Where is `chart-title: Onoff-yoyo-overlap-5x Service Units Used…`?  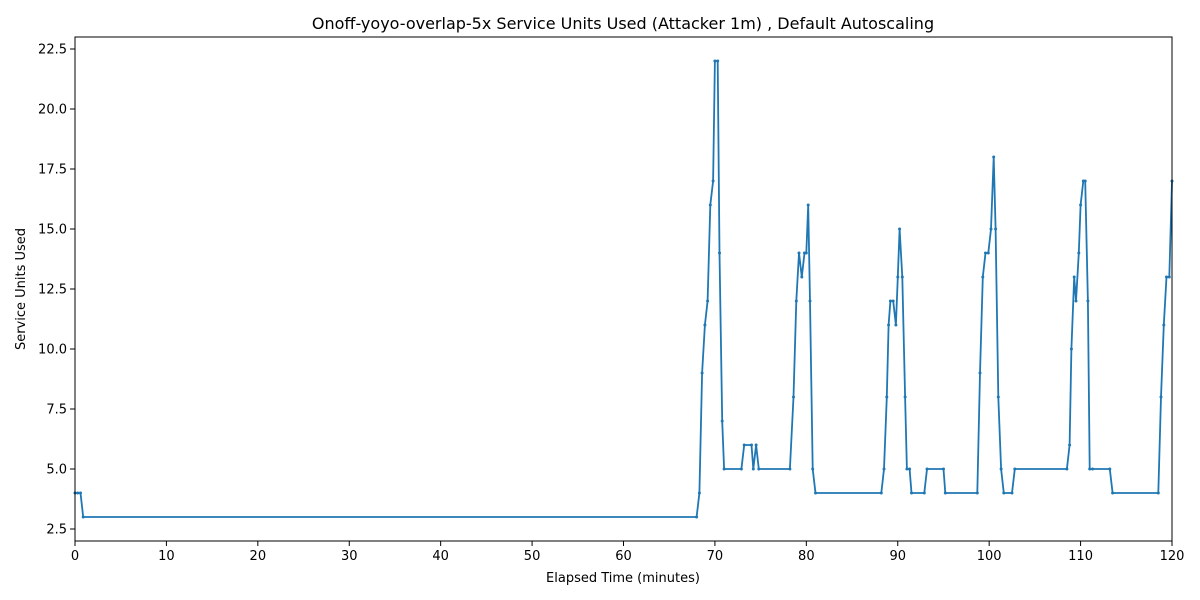 chart-title: Onoff-yoyo-overlap-5x Service Units Used… is located at coordinates (623, 23).